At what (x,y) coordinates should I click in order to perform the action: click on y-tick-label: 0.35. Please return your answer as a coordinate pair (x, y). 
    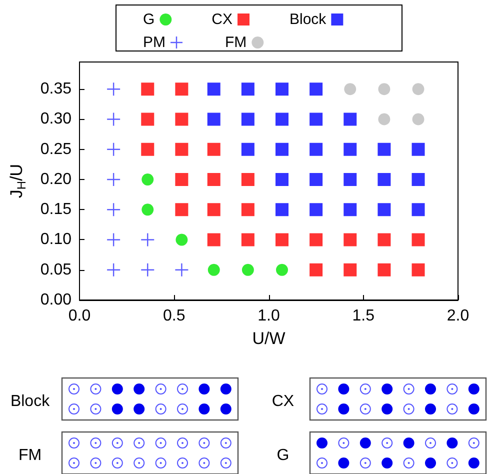
    Looking at the image, I should click on (56, 89).